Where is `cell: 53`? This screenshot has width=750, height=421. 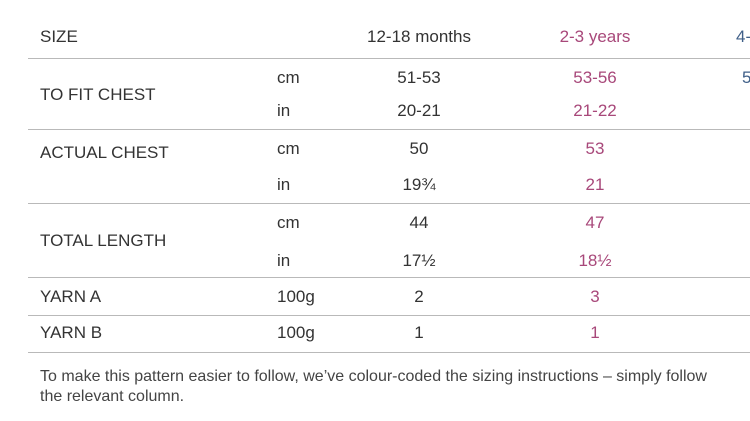
cell: 53 is located at coordinates (595, 148).